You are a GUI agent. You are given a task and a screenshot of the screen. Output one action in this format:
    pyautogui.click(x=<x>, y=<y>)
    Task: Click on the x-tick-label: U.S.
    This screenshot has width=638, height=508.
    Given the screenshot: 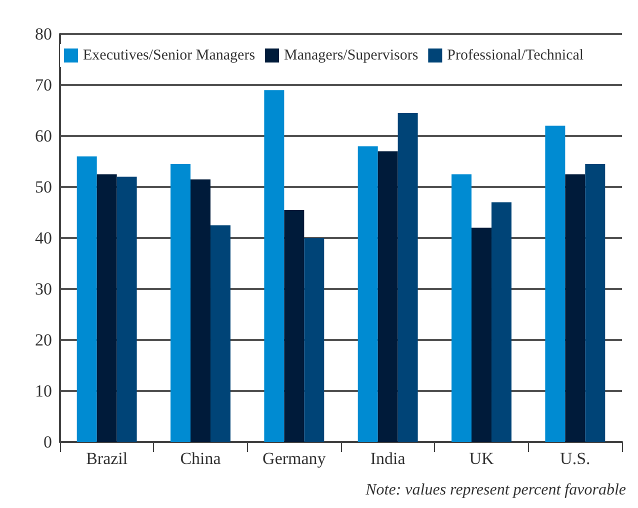 What is the action you would take?
    pyautogui.click(x=575, y=458)
    